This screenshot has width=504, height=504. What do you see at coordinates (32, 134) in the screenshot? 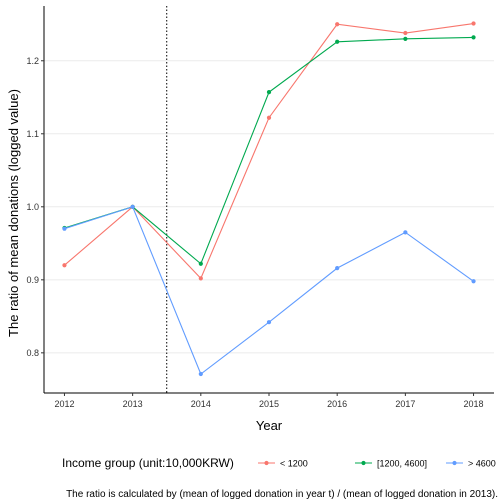
I see `y-tick-label: 1.1` at bounding box center [32, 134].